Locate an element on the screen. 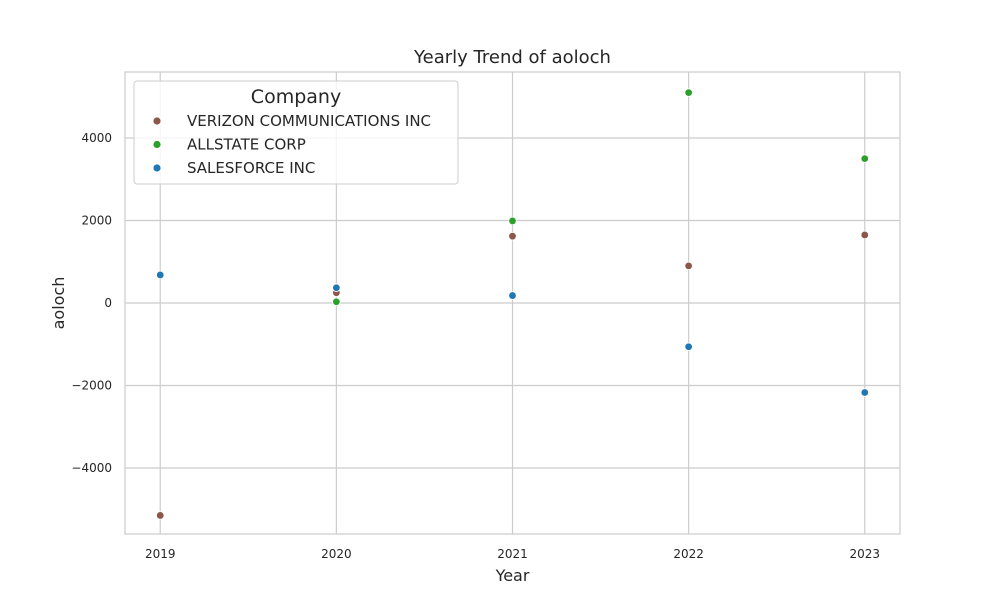 The width and height of the screenshot is (1000, 600). legend-label: ALLSTATE CORP is located at coordinates (246, 145).